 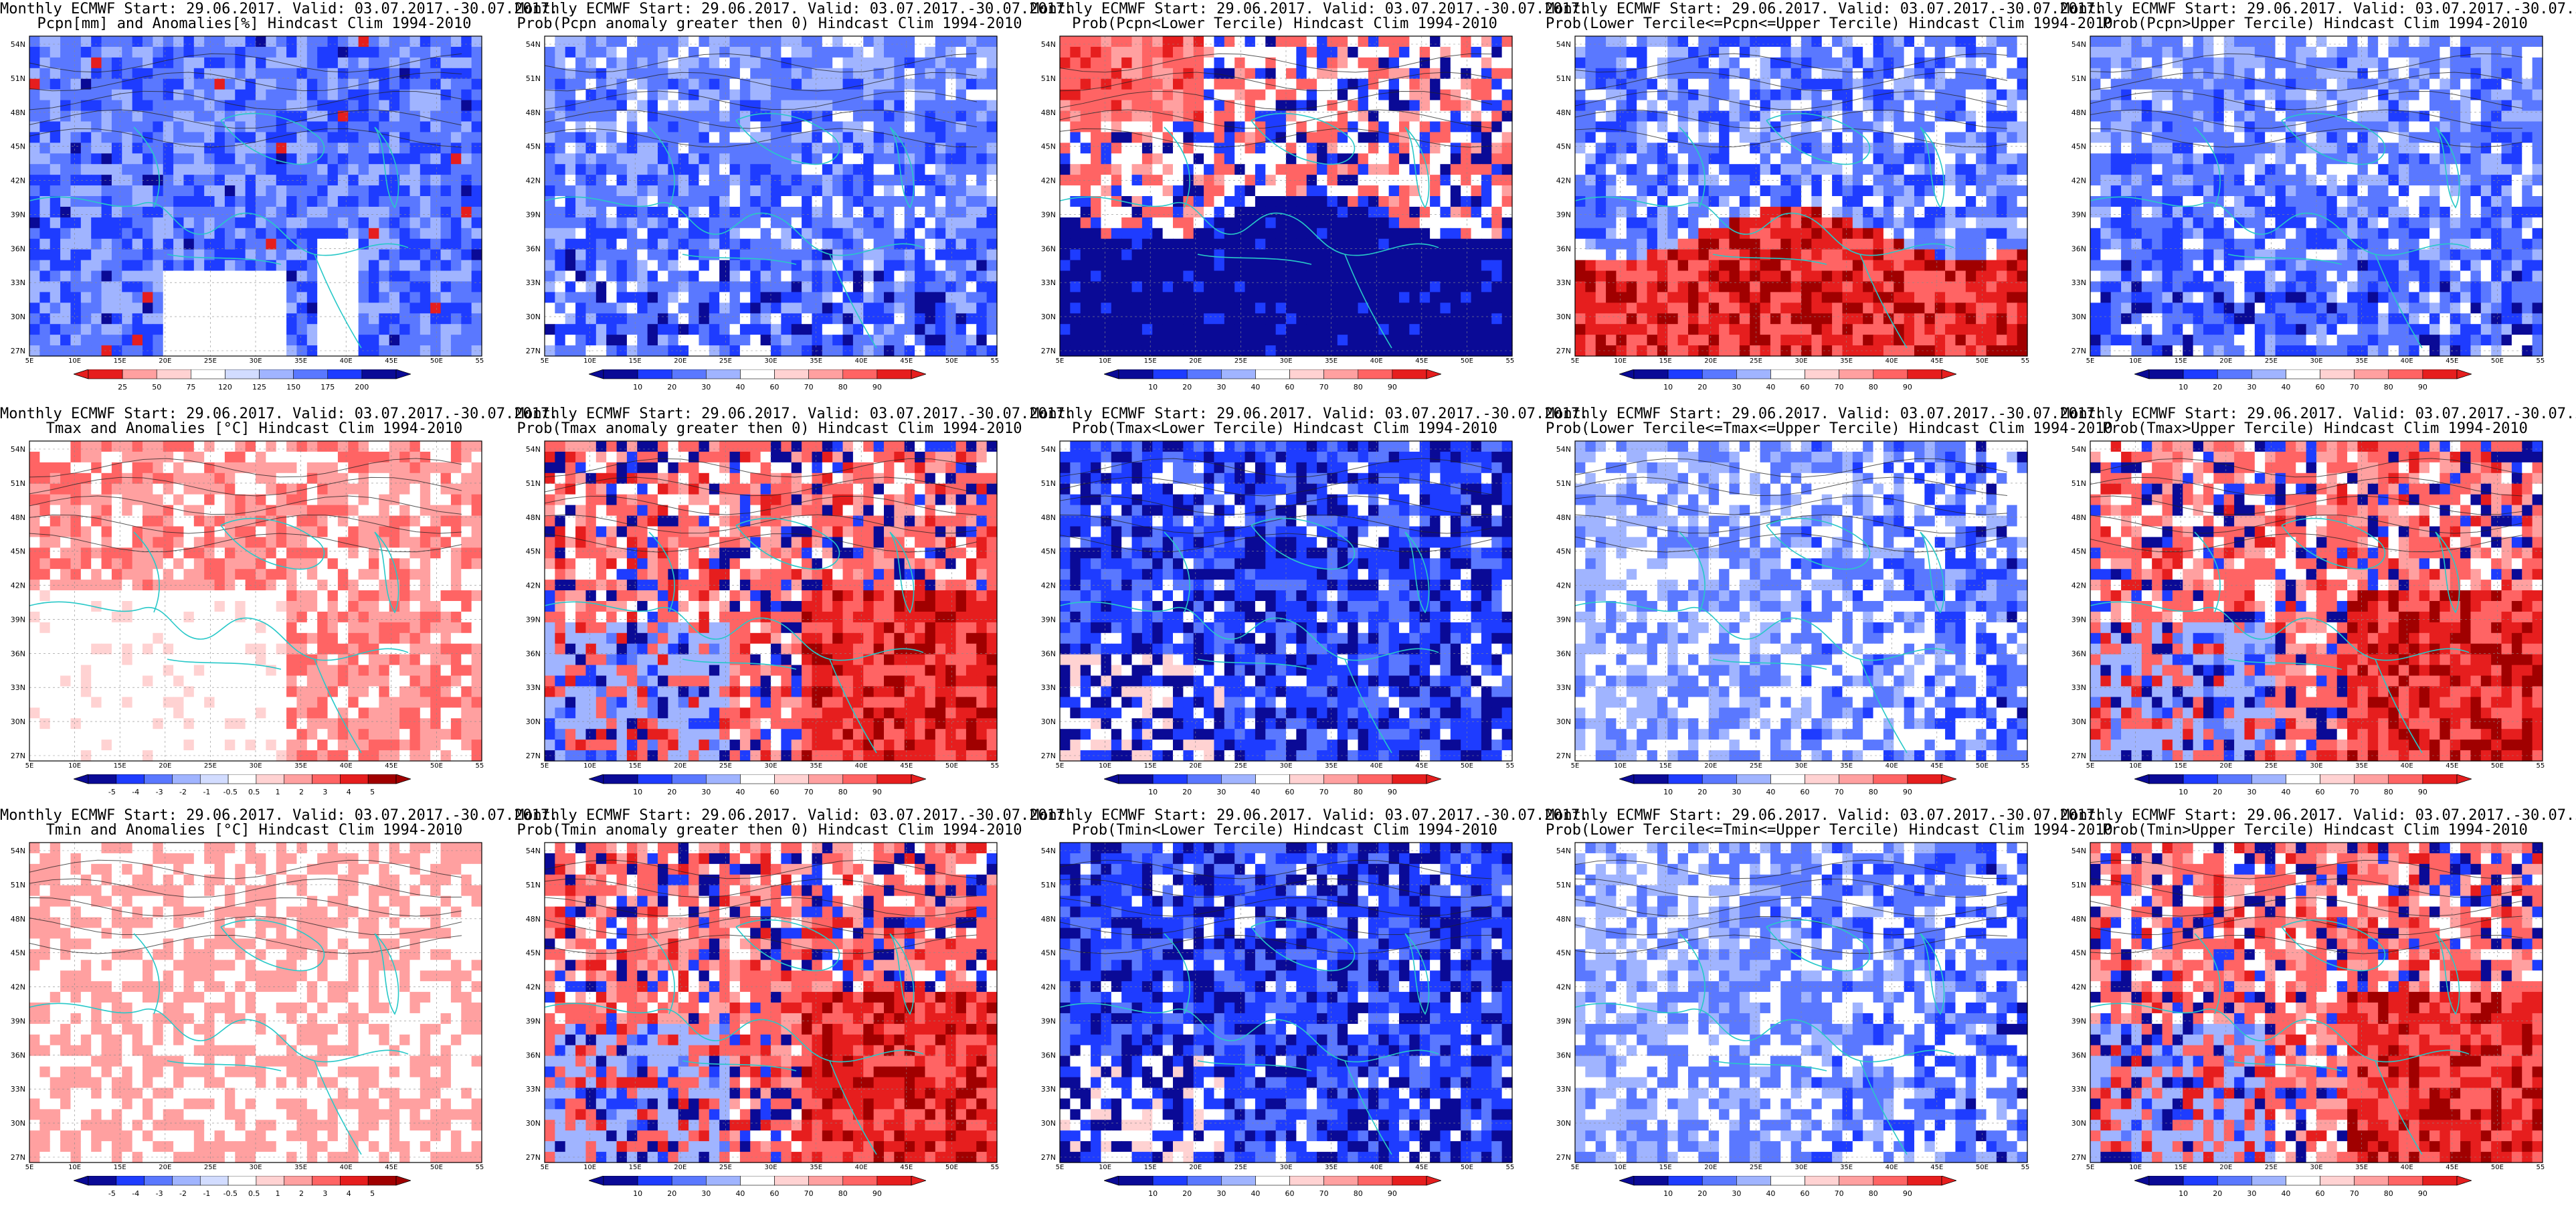 What do you see at coordinates (533, 44) in the screenshot?
I see `lat-tick-label: 54N` at bounding box center [533, 44].